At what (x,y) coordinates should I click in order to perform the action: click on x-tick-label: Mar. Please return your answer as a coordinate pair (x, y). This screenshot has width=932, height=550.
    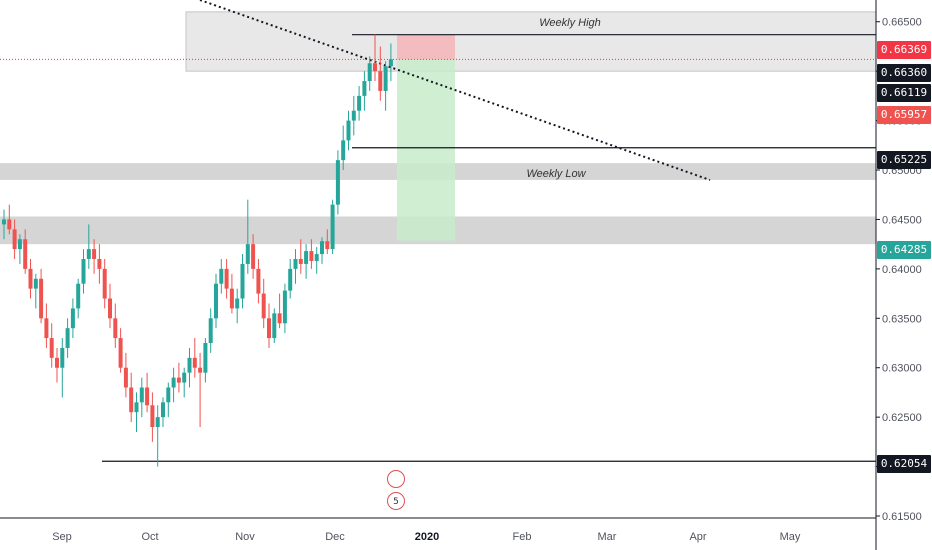
    Looking at the image, I should click on (607, 537).